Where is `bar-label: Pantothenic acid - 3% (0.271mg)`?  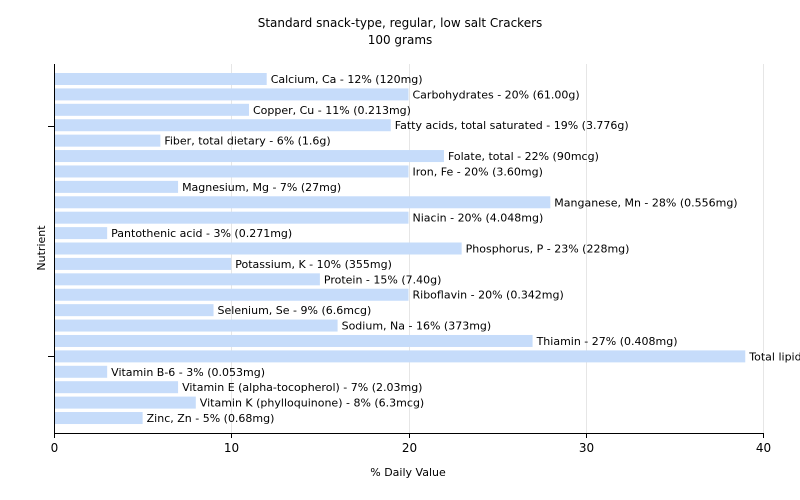
bar-label: Pantothenic acid - 3% (0.271mg) is located at coordinates (201, 233).